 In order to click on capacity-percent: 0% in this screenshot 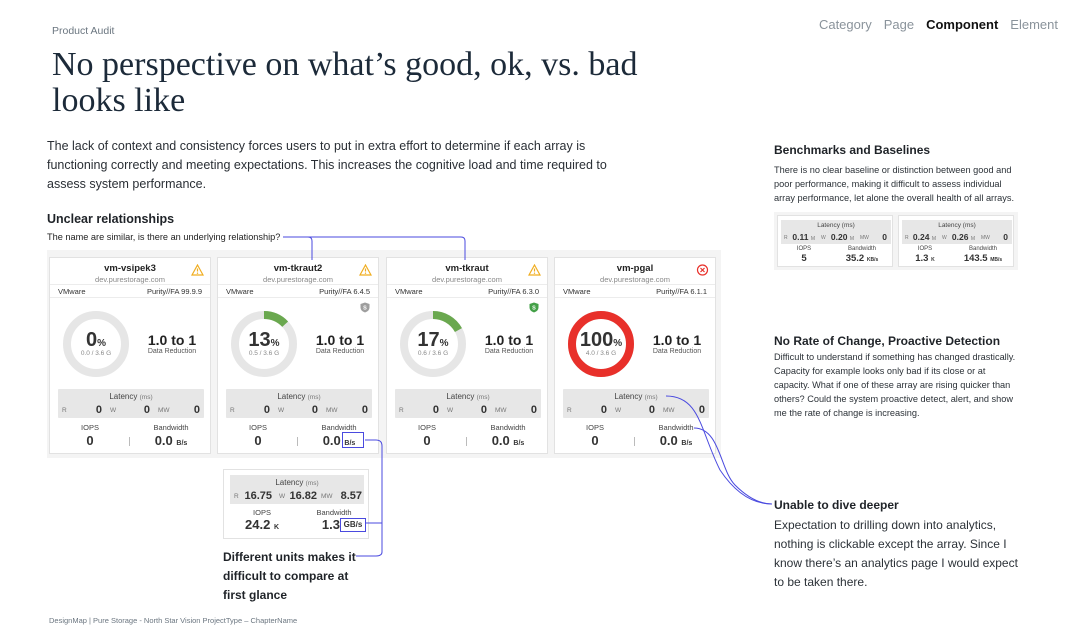, I will do `click(96, 340)`.